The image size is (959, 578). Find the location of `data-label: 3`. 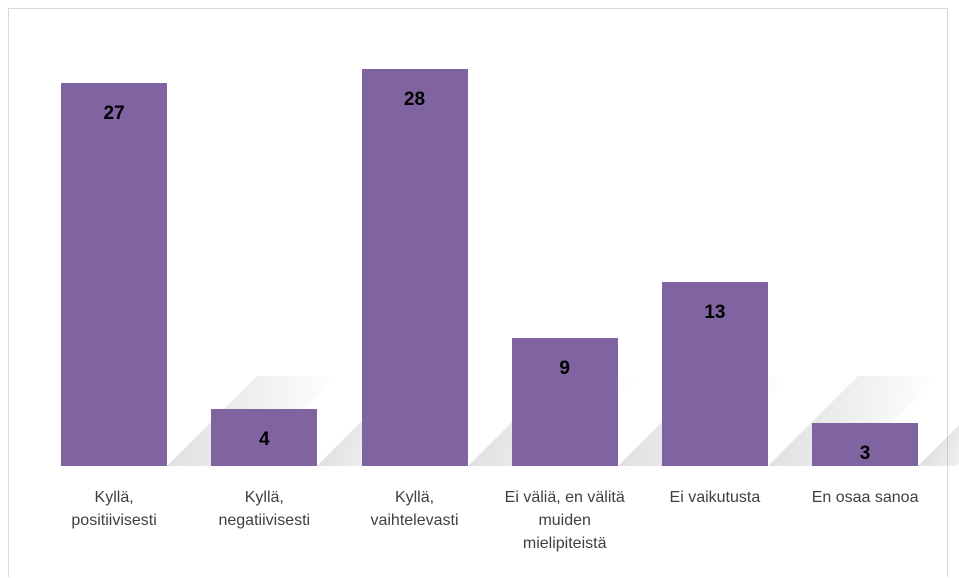

data-label: 3 is located at coordinates (865, 454).